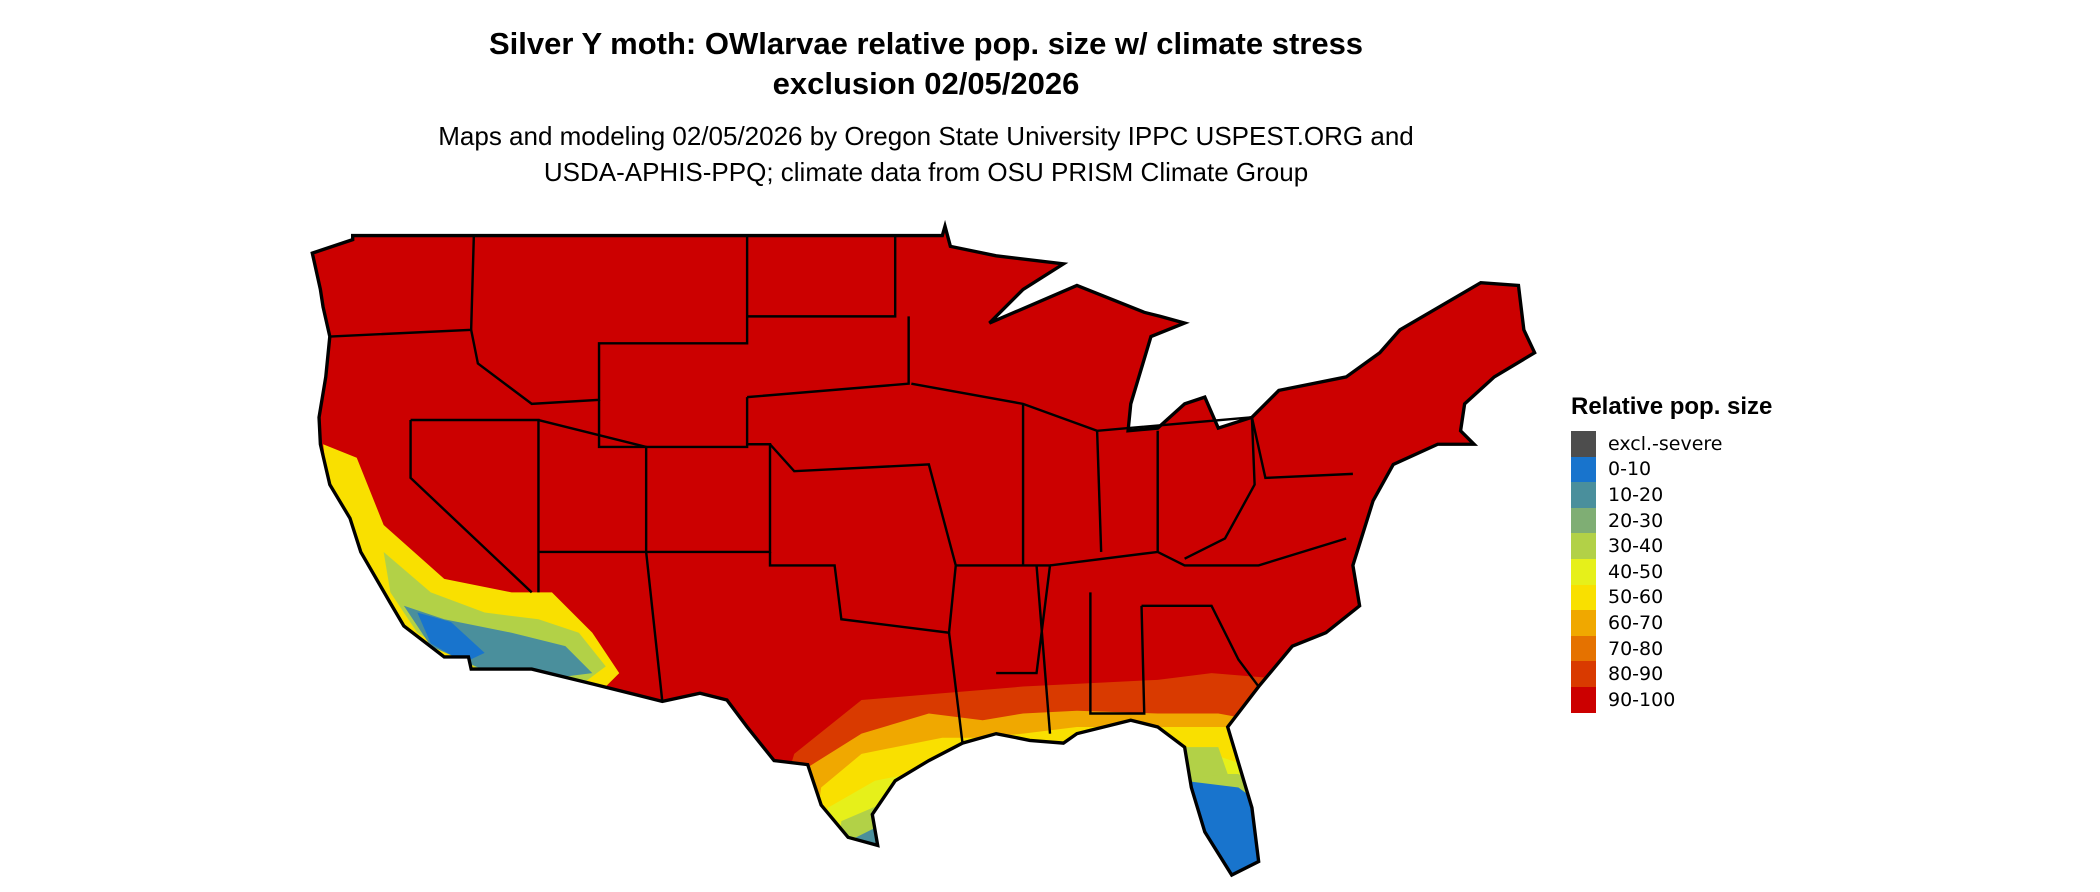 This screenshot has height=892, width=2100. Describe the element at coordinates (1630, 469) in the screenshot. I see `legend-label: 0-10` at that location.